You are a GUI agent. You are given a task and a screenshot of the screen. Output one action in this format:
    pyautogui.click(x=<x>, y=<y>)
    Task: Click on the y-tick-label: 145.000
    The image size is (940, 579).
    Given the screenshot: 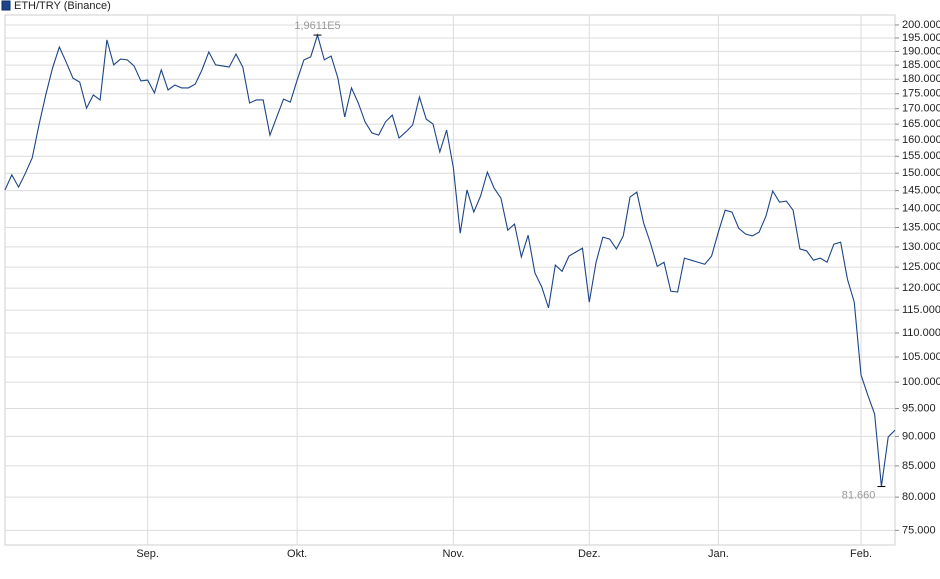 What is the action you would take?
    pyautogui.click(x=921, y=191)
    